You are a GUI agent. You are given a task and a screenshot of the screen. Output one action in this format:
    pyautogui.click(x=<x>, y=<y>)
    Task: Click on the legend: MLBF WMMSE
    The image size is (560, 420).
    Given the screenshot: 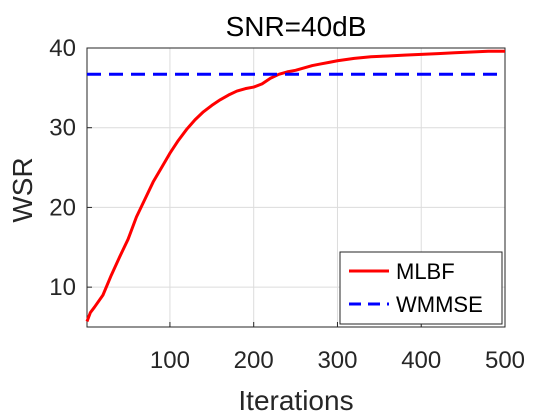 What is the action you would take?
    pyautogui.click(x=421, y=288)
    